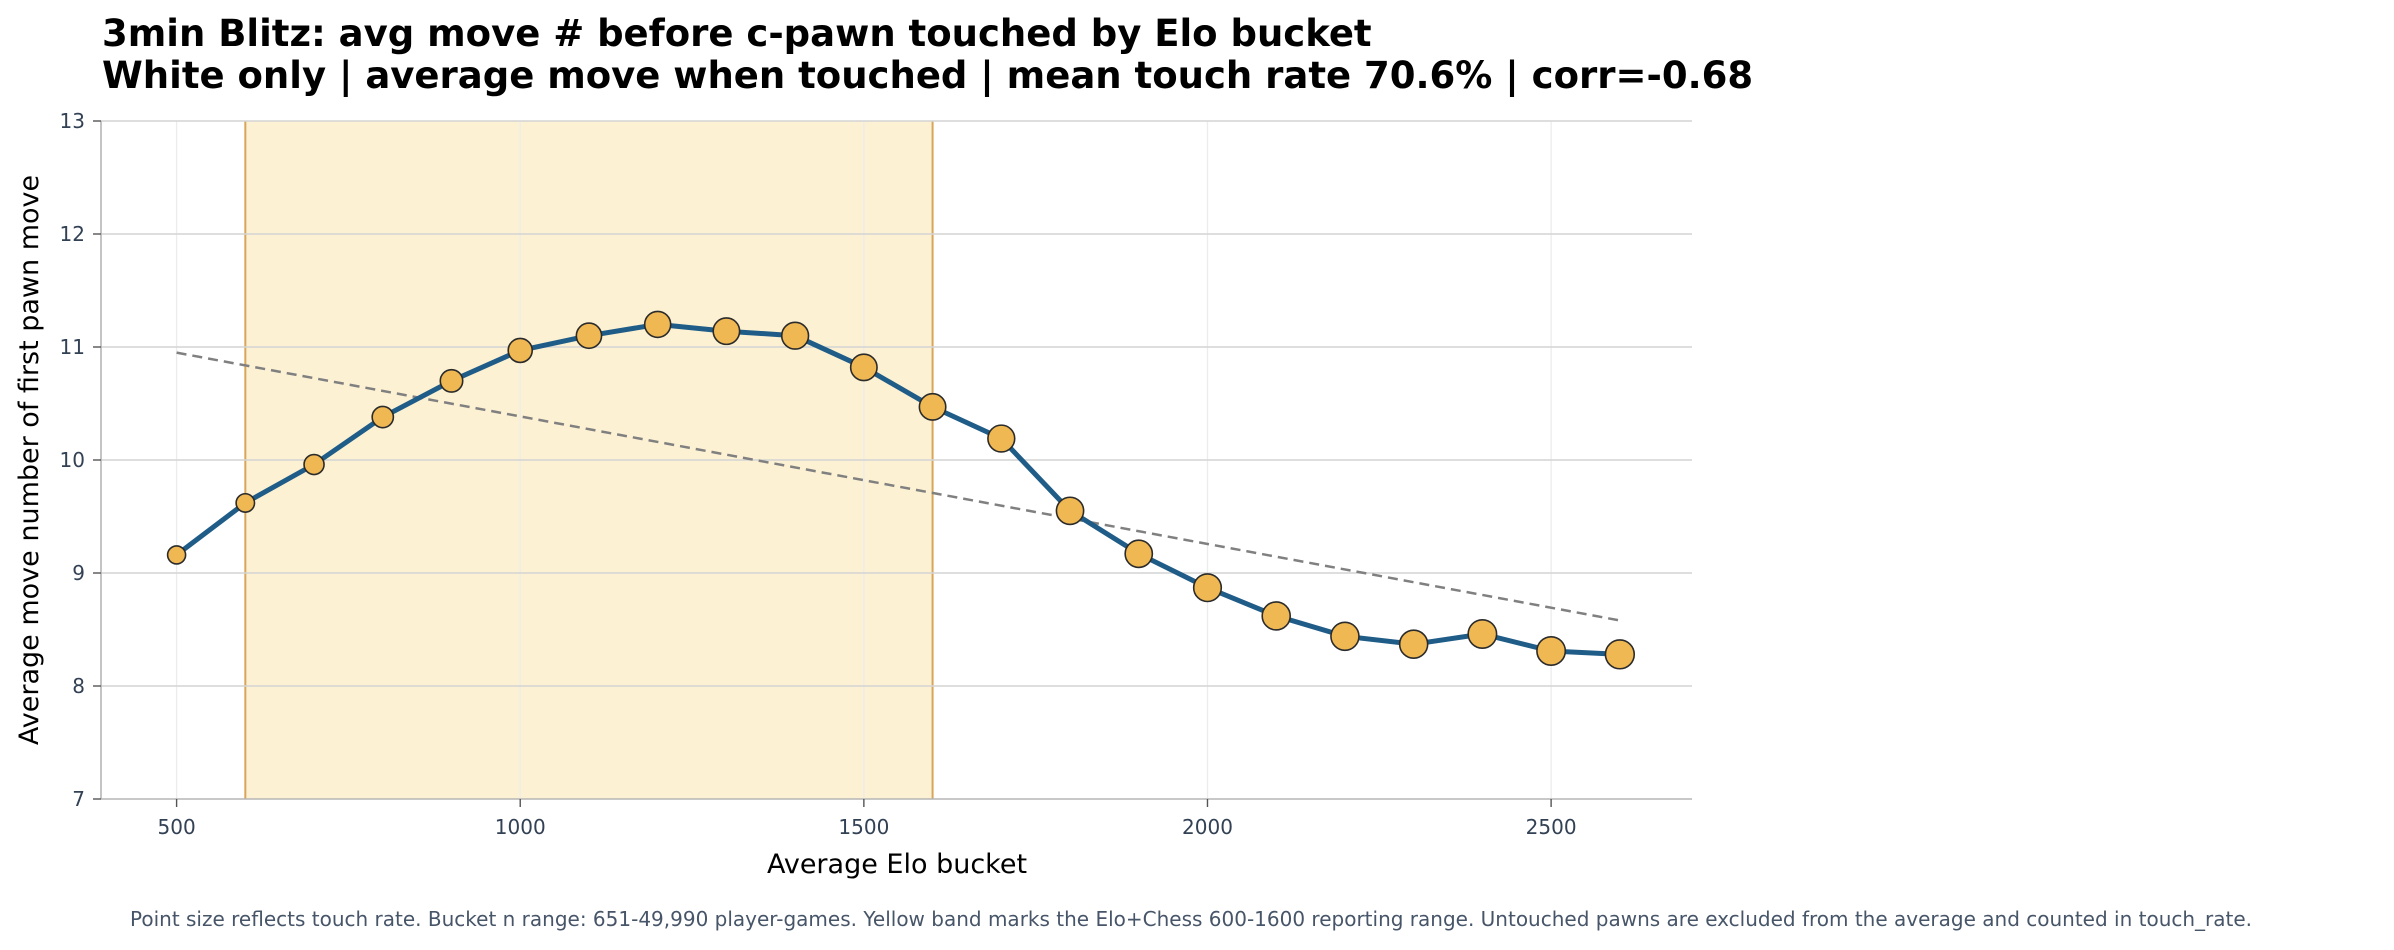 Image resolution: width=2394 pixels, height=950 pixels. Describe the element at coordinates (520, 827) in the screenshot. I see `x-tick-label: 1000` at that location.